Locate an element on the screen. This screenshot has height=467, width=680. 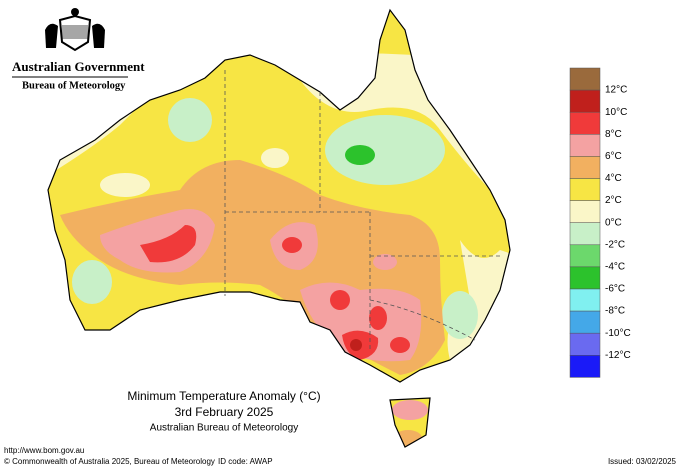
legend-label: -12°C is located at coordinates (618, 355).